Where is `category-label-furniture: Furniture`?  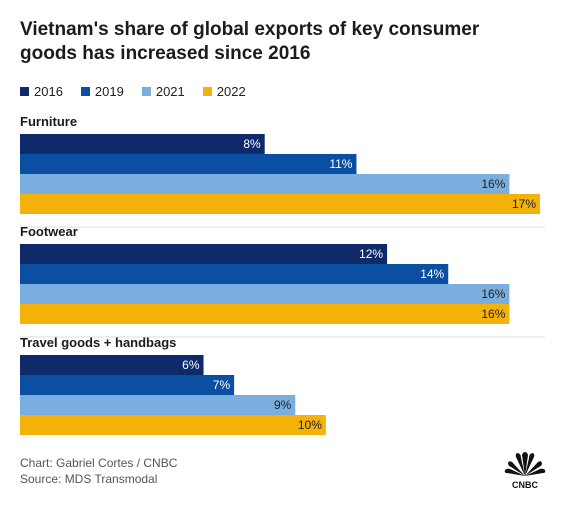
category-label-furniture: Furniture is located at coordinates (48, 121).